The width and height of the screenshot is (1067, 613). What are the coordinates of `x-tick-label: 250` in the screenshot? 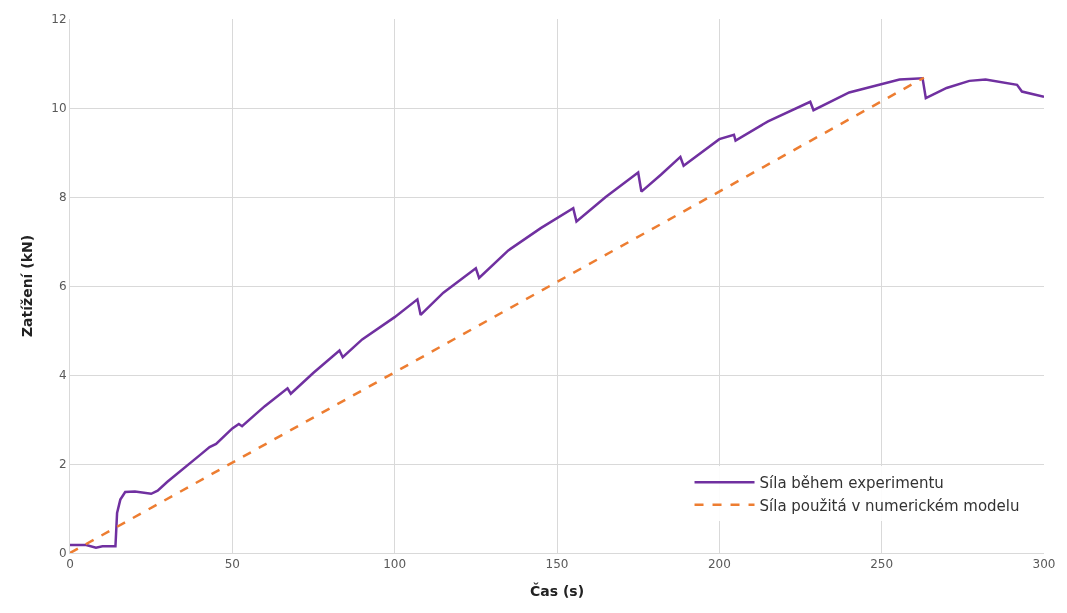 It's located at (882, 564).